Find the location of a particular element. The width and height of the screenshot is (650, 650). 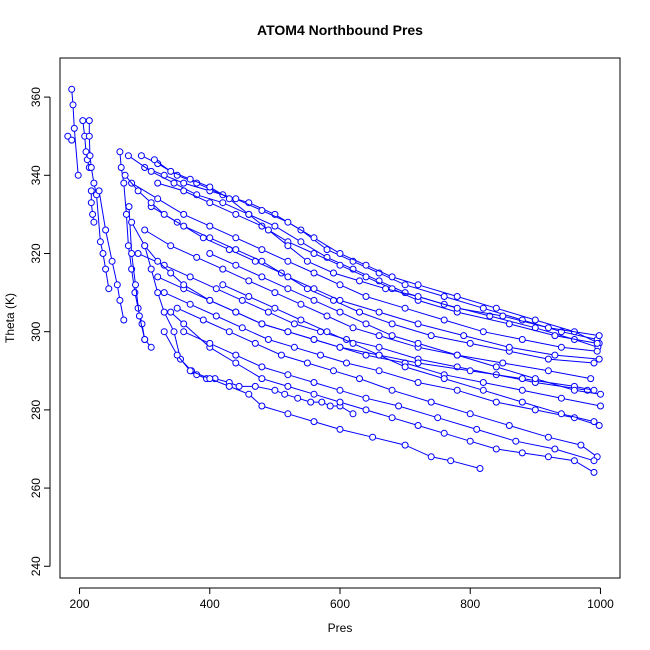

x-axis-label: Pres is located at coordinates (340, 628).